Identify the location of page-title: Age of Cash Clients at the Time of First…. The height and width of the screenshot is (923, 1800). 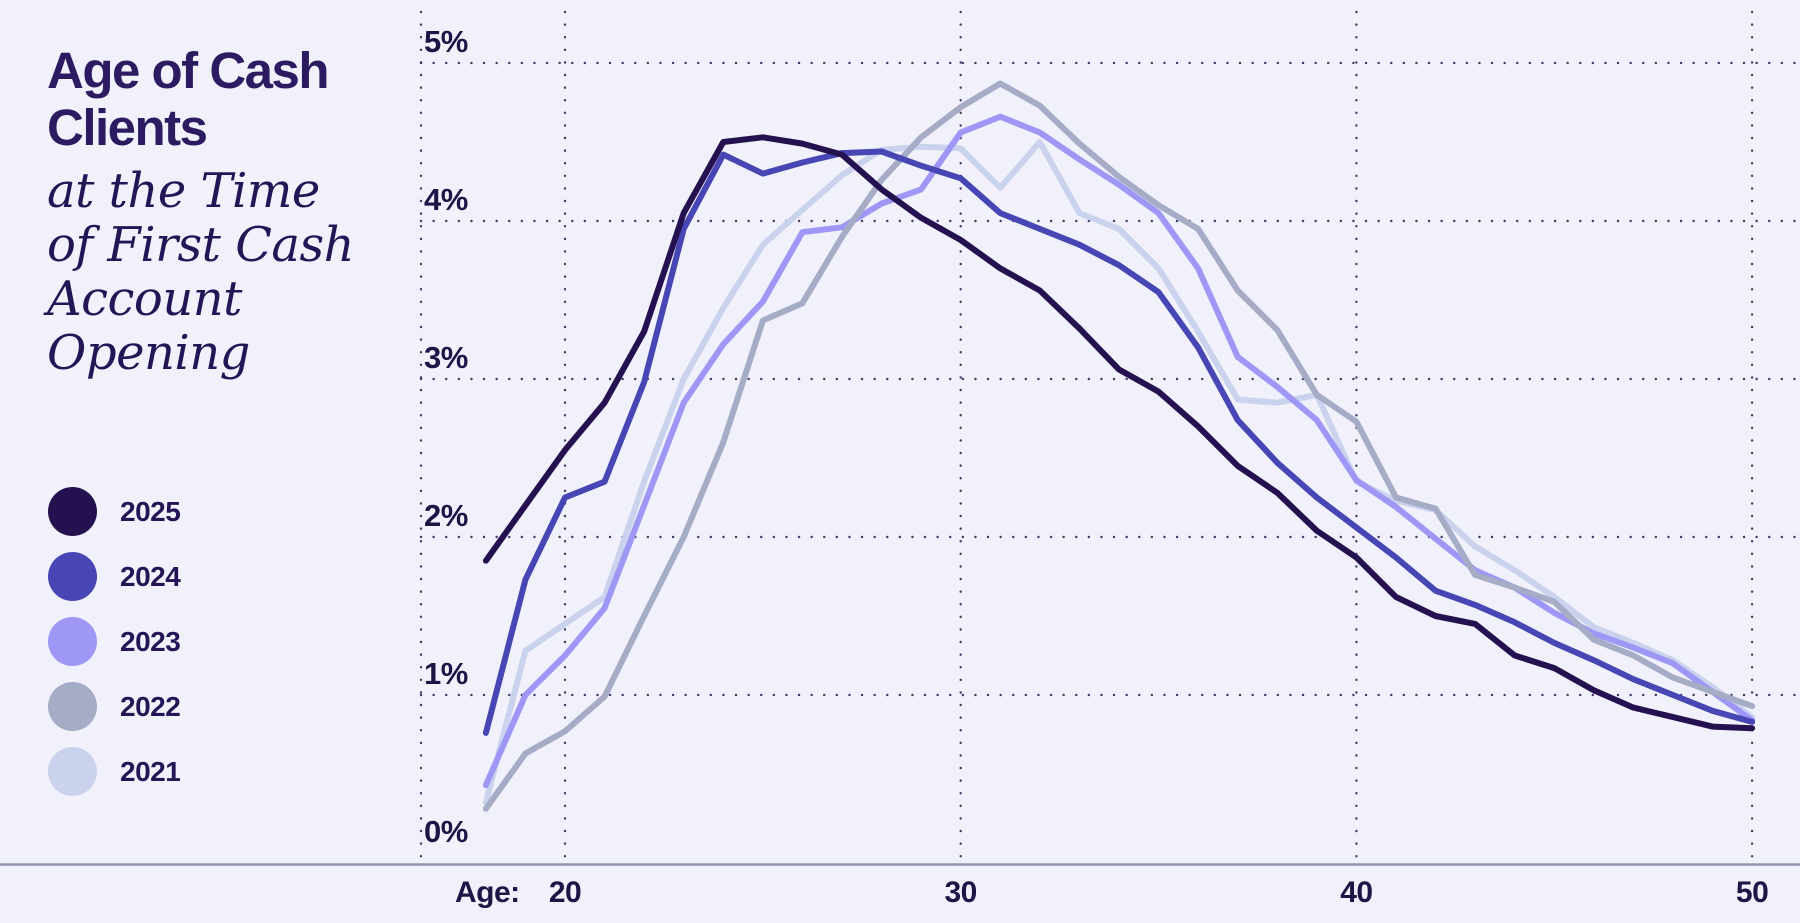
(201, 211).